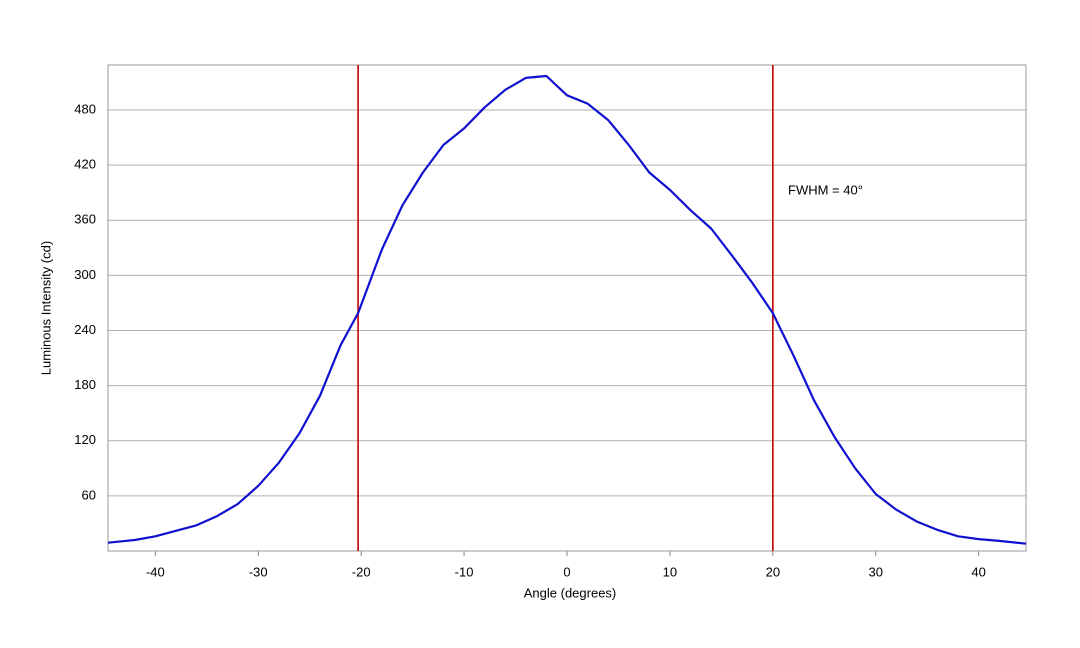  What do you see at coordinates (825, 189) in the screenshot?
I see `annotation: FWHM = 40°` at bounding box center [825, 189].